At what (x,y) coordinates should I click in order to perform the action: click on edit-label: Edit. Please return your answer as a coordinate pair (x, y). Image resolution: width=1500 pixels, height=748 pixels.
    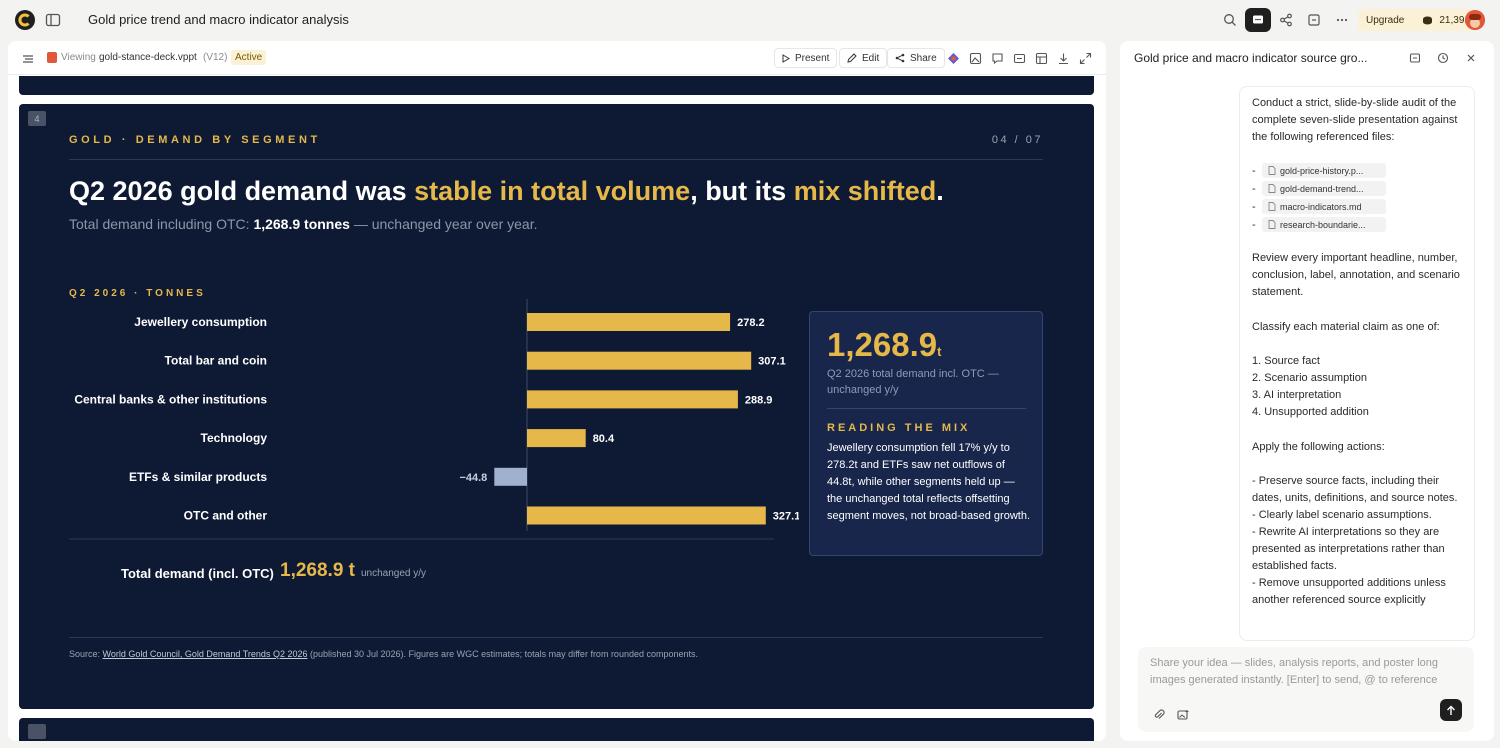
    Looking at the image, I should click on (871, 58).